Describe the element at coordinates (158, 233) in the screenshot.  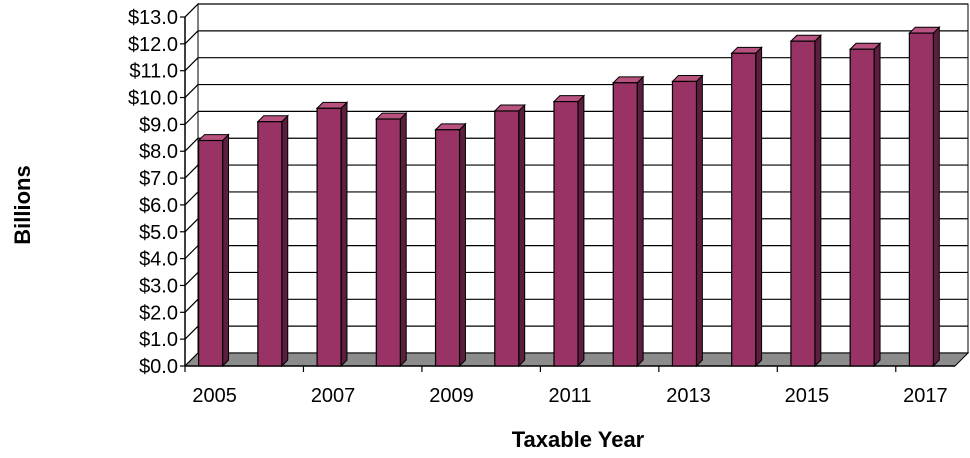
I see `y-tick-label: $5.0` at that location.